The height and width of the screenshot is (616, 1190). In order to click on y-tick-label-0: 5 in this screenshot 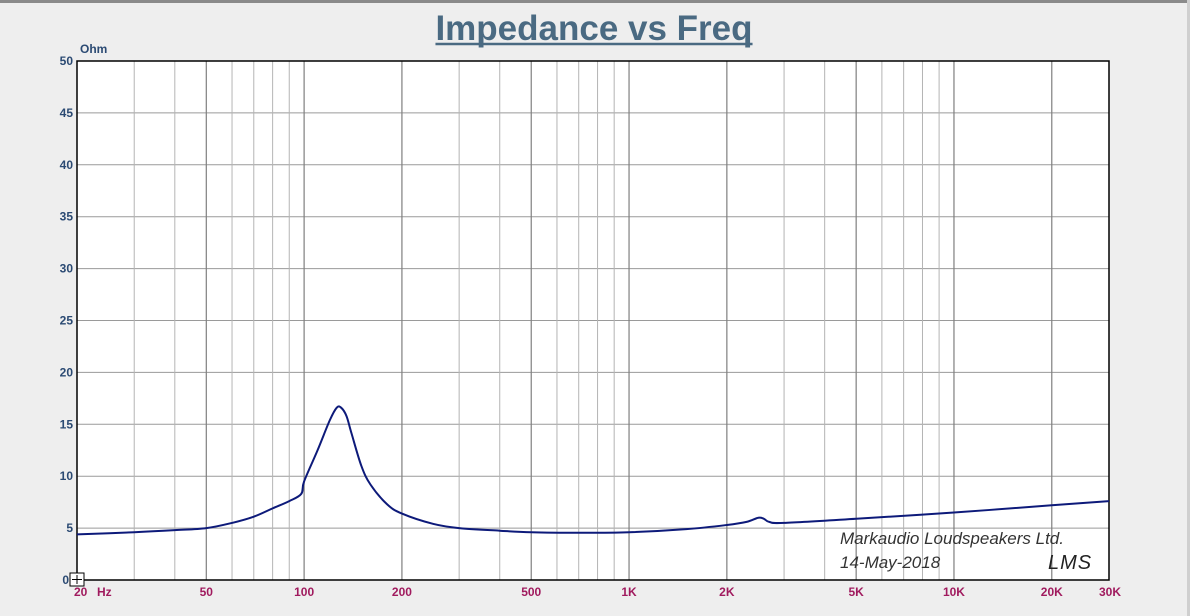, I will do `click(69, 528)`.